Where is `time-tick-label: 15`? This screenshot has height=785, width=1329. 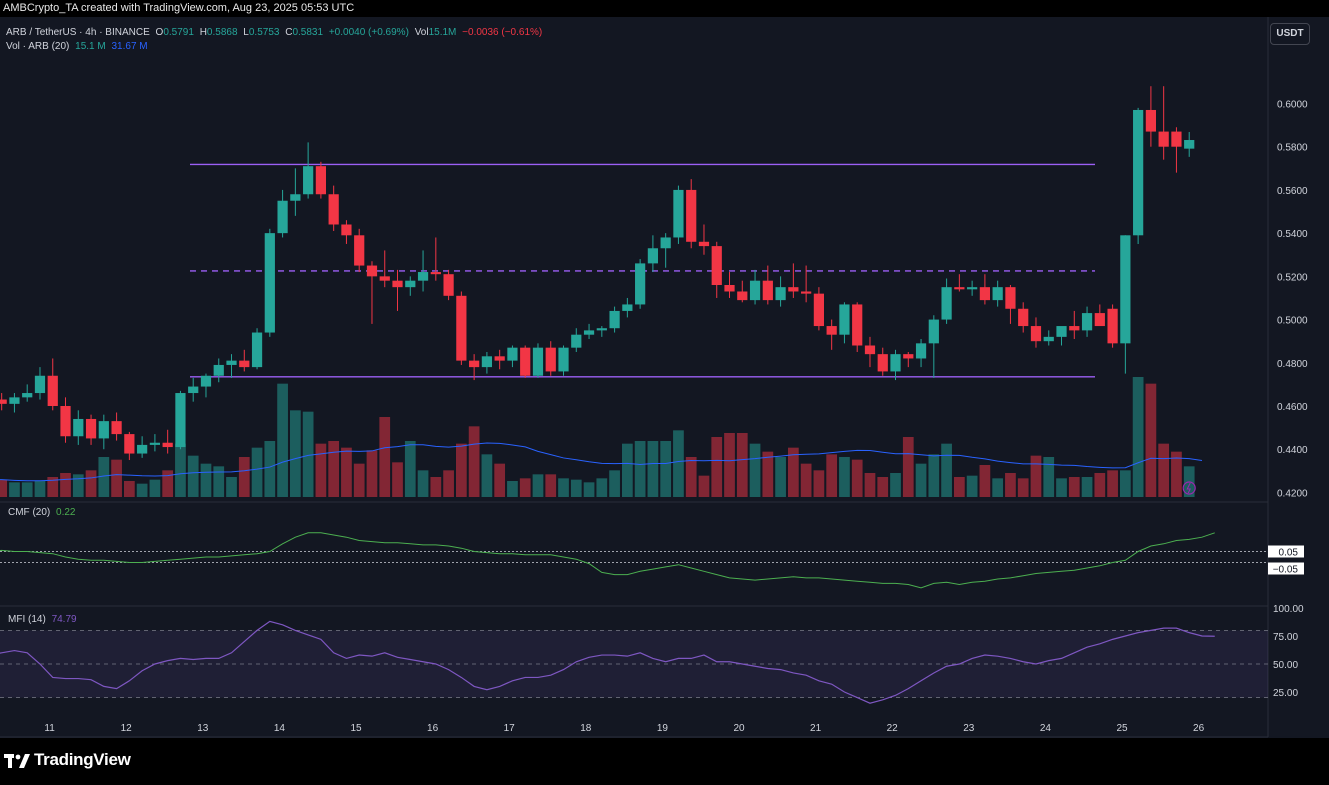 time-tick-label: 15 is located at coordinates (356, 728).